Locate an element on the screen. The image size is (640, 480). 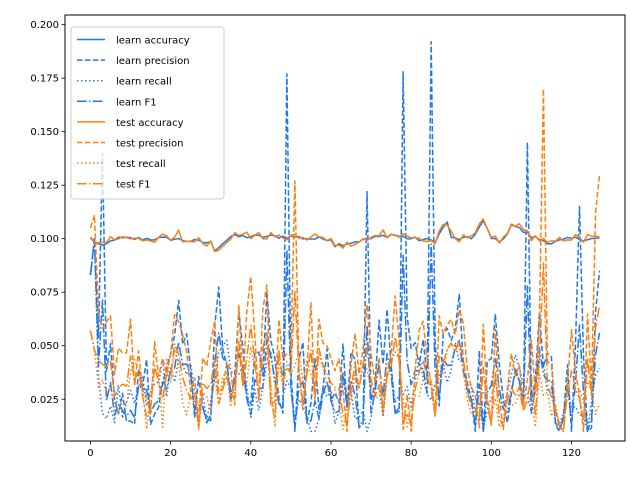
legend-label: learn precision is located at coordinates (153, 61).